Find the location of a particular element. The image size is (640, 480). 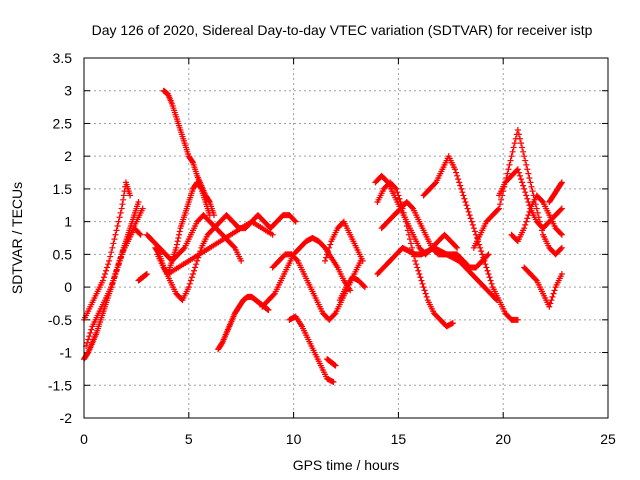

y-tick-label: -1.5 is located at coordinates (60, 385).